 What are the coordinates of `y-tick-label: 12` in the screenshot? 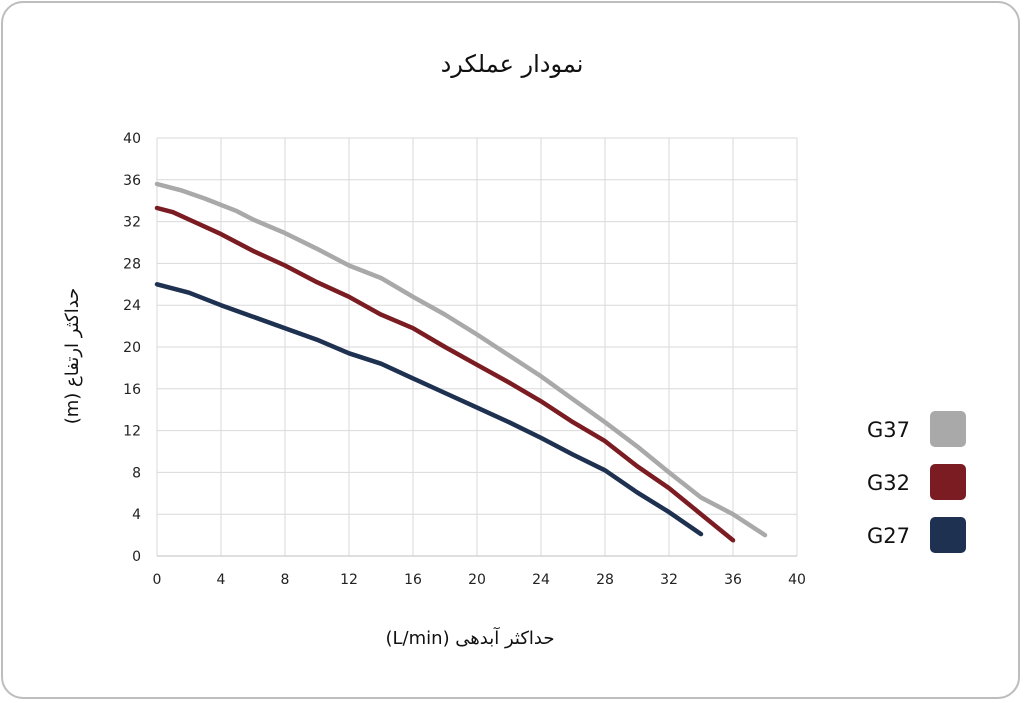 It's located at (132, 432).